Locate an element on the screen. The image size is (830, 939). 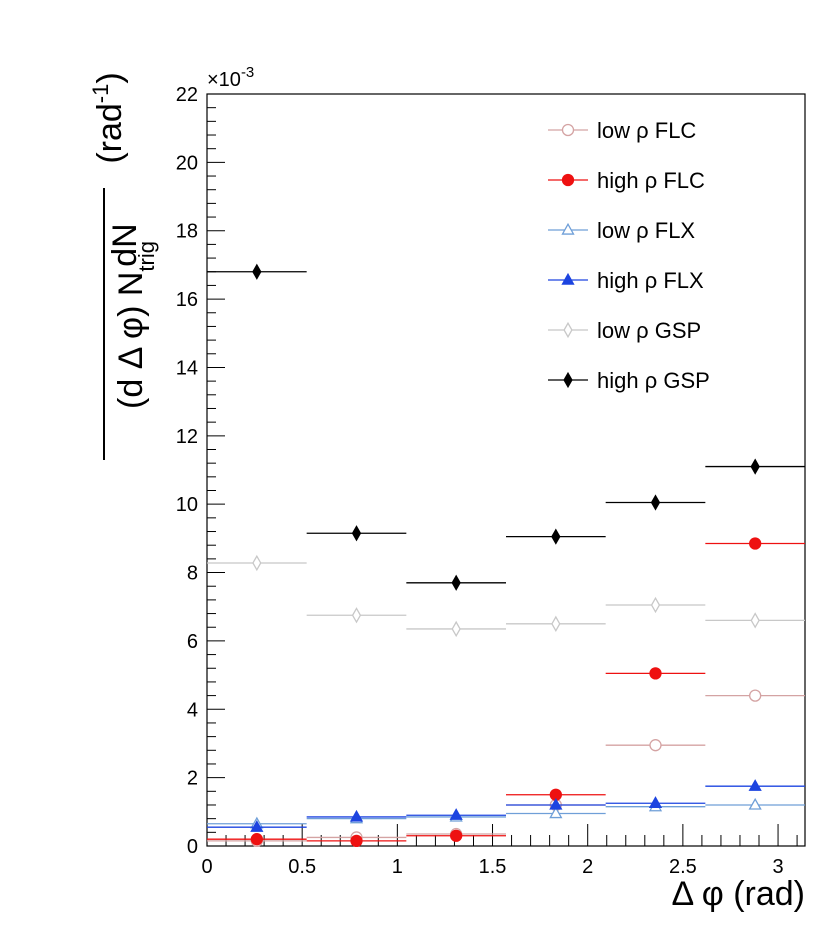
y-axis-title: dN (d Δ φ) Ntrig (rad-1) is located at coordinates (123, 266).